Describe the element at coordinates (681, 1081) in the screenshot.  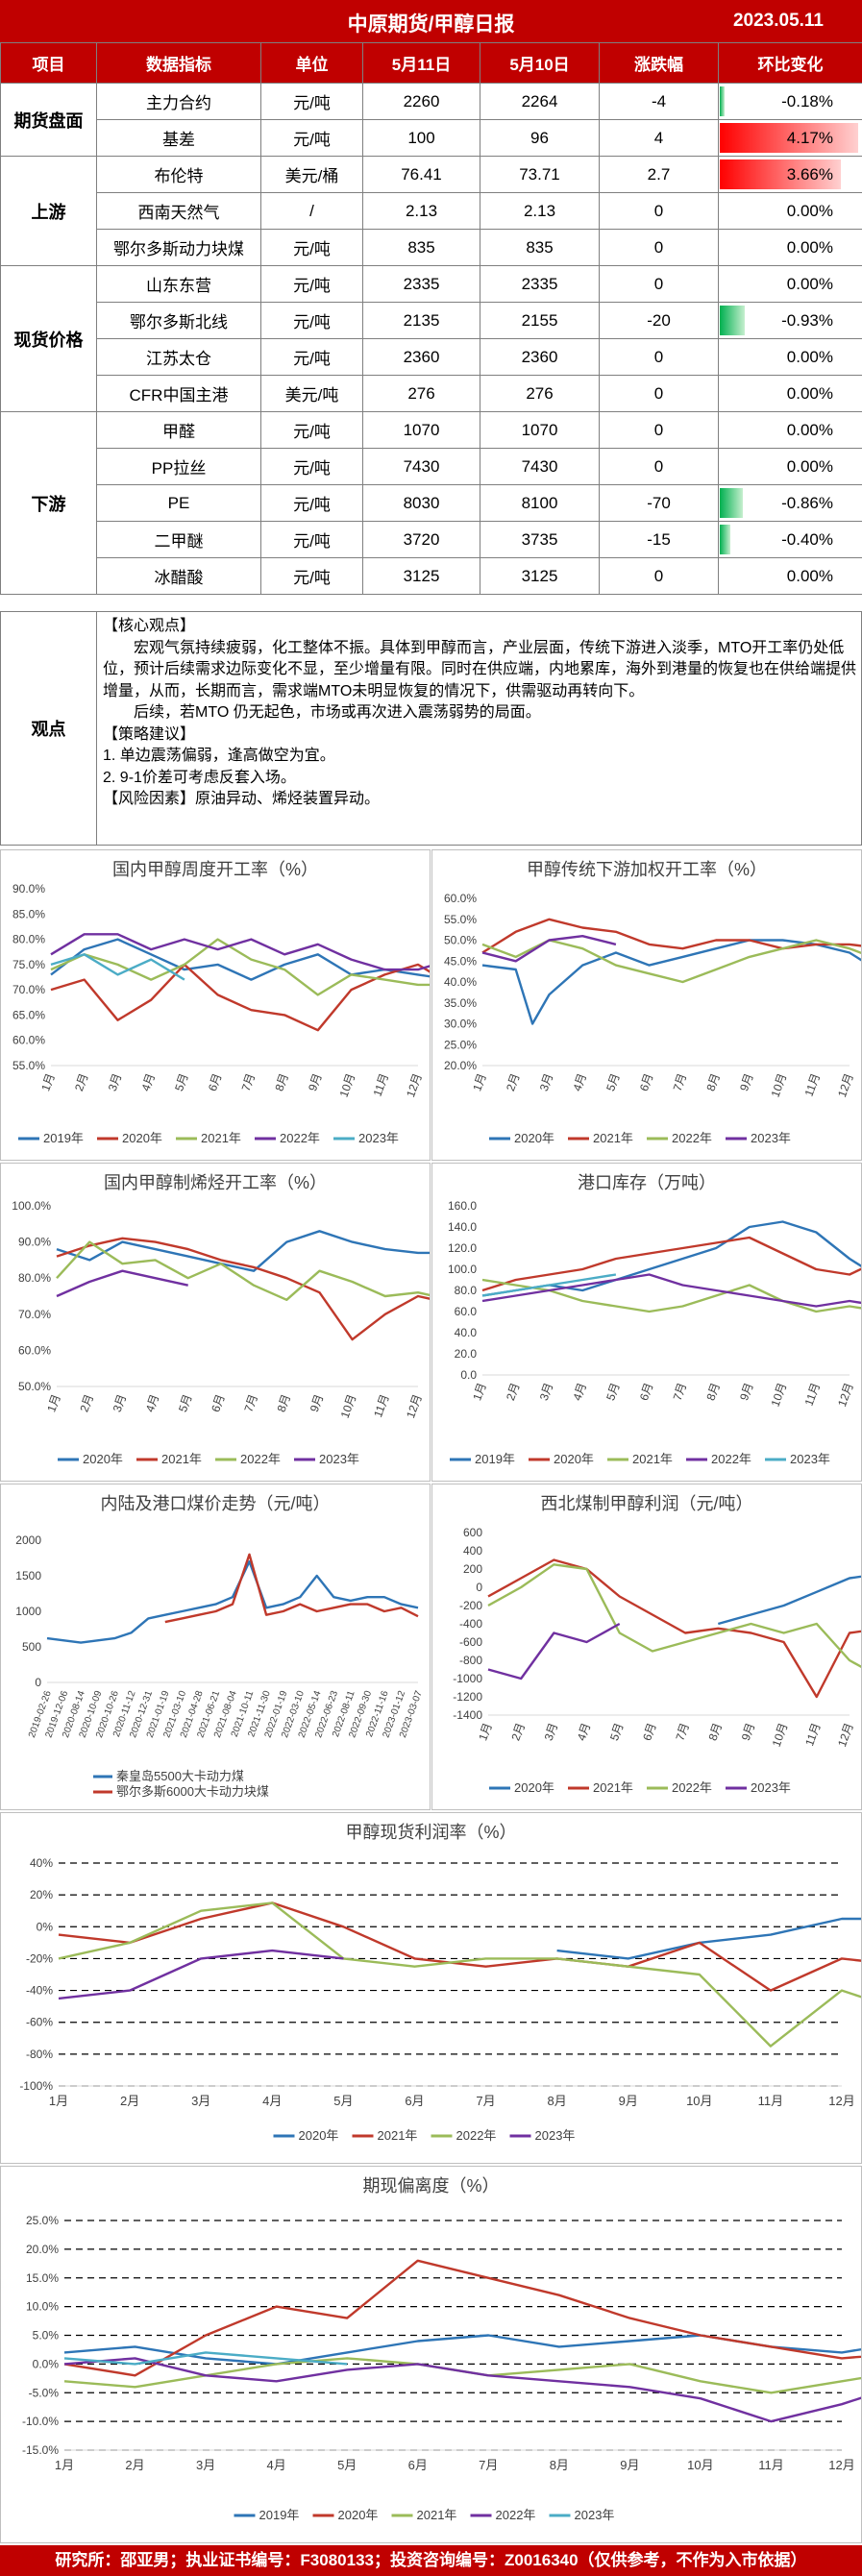
I see `x-tick-label: 7月` at that location.